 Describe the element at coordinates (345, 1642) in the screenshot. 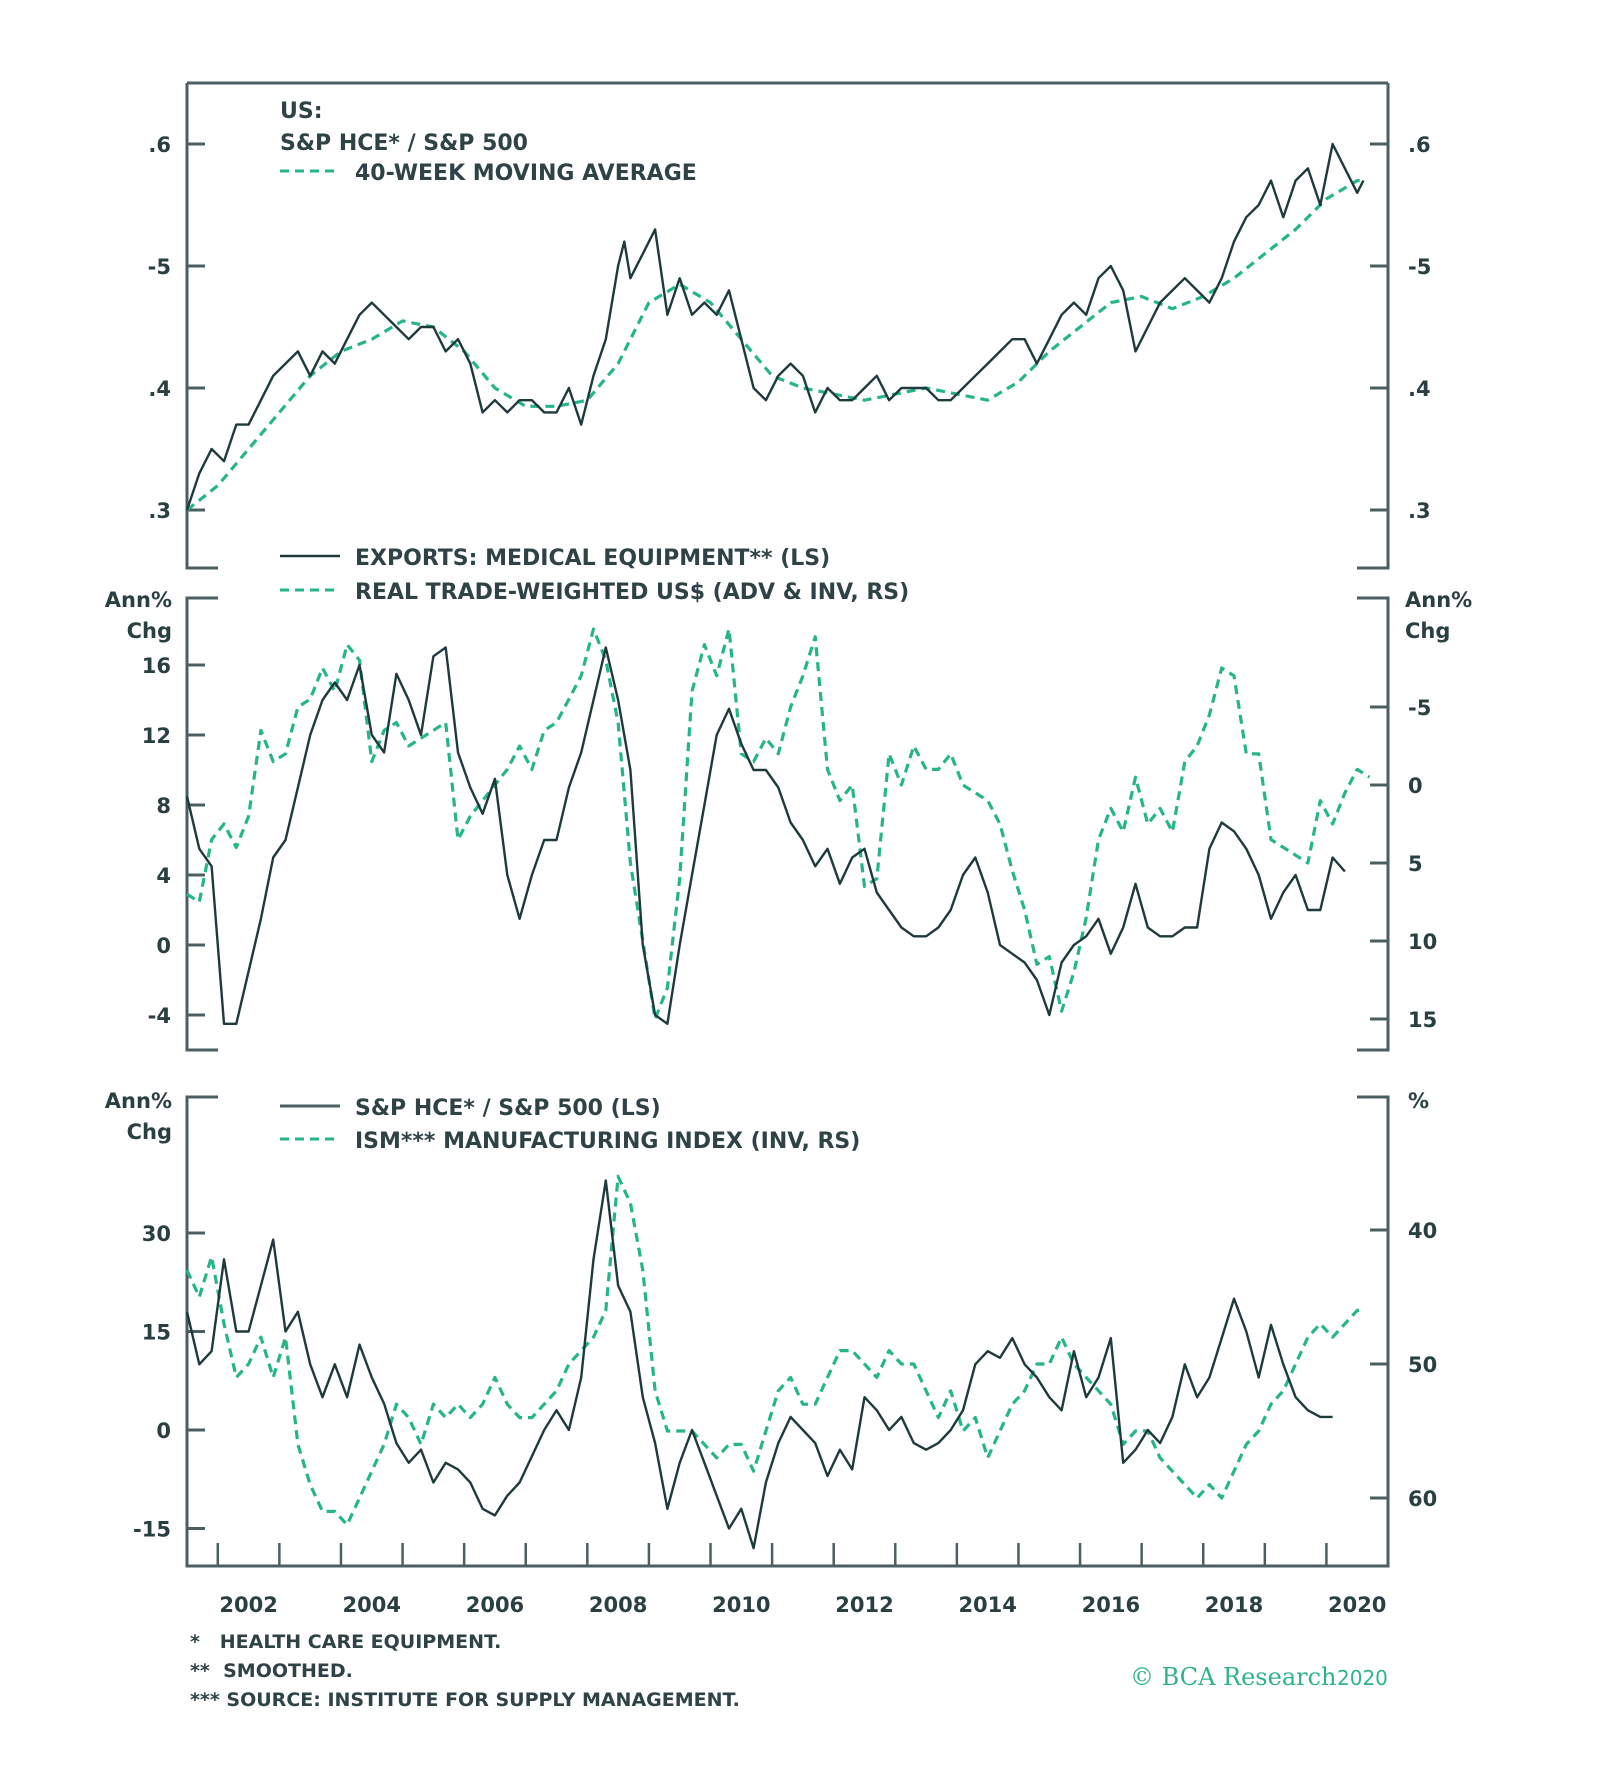

I see `footnote-1: * HEALTH CARE EQUIPMENT.` at that location.